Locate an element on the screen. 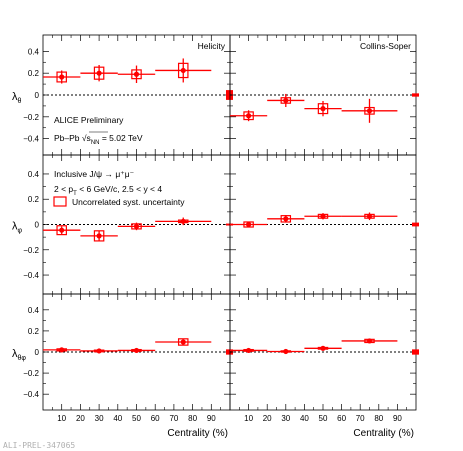 This screenshot has width=463, height=451. panel-2: Collins-Soper is located at coordinates (324, 95).